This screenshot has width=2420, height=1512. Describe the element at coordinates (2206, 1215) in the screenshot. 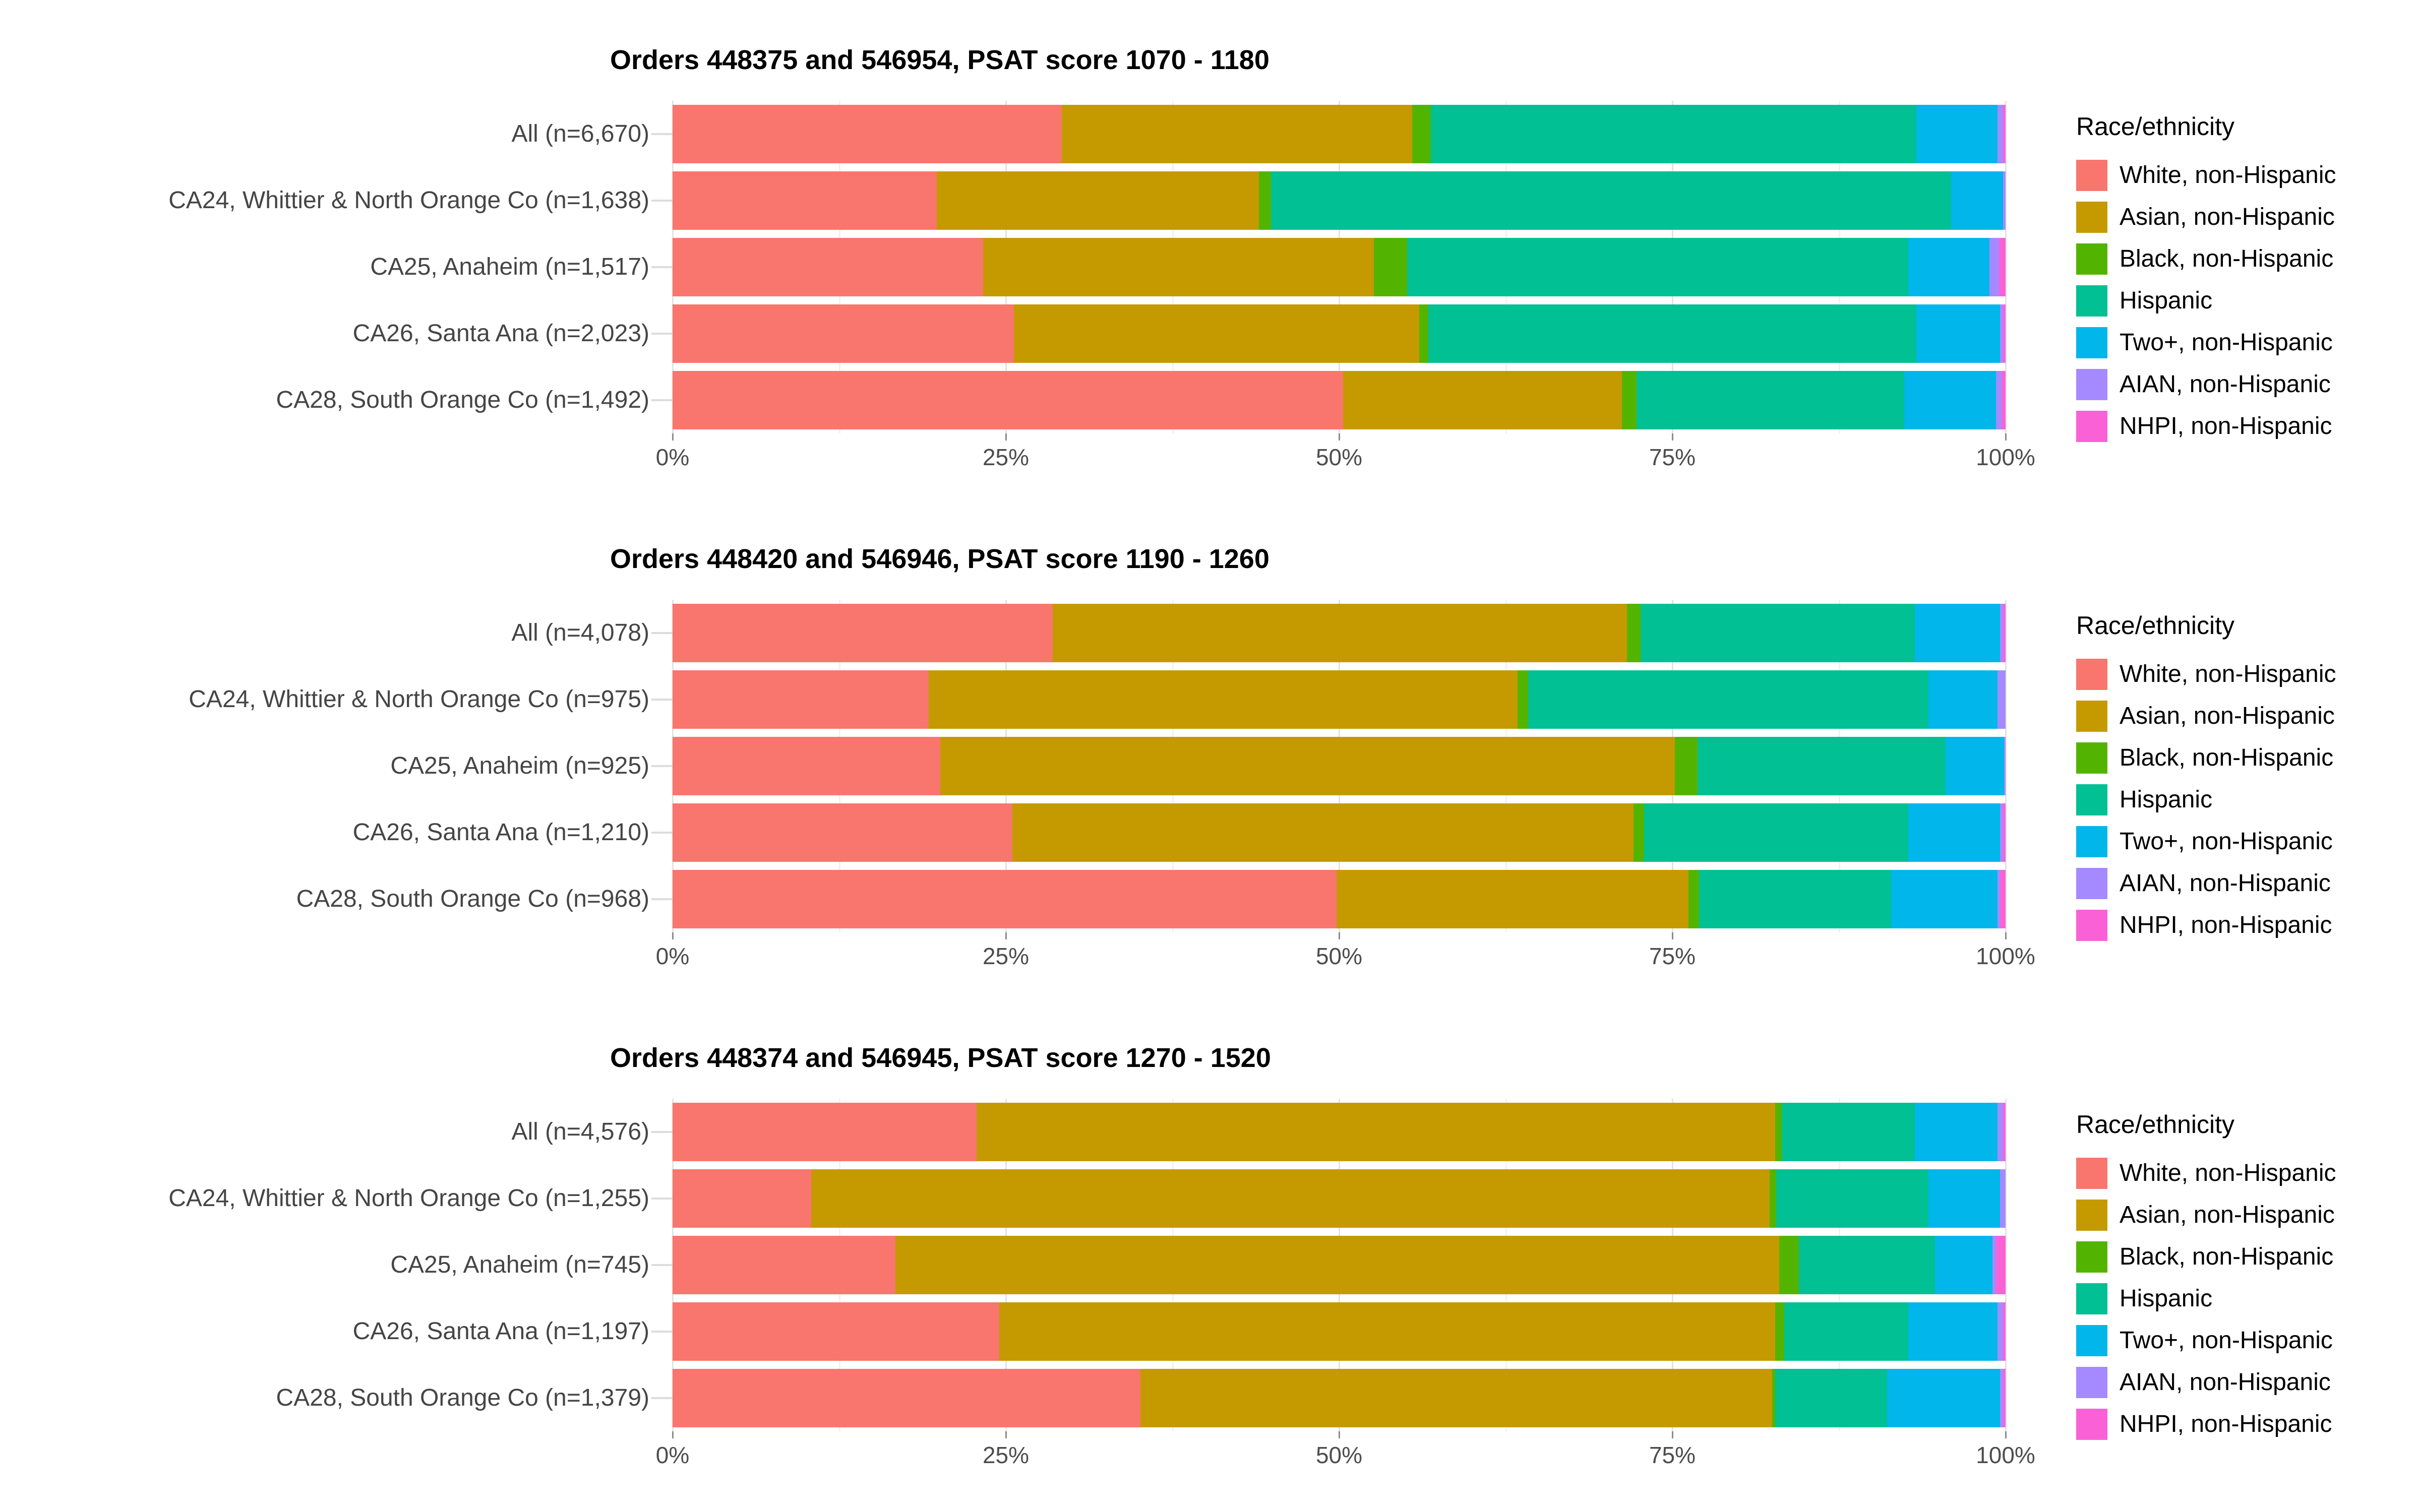

I see `legend-item: Asian, non-Hispanic` at that location.